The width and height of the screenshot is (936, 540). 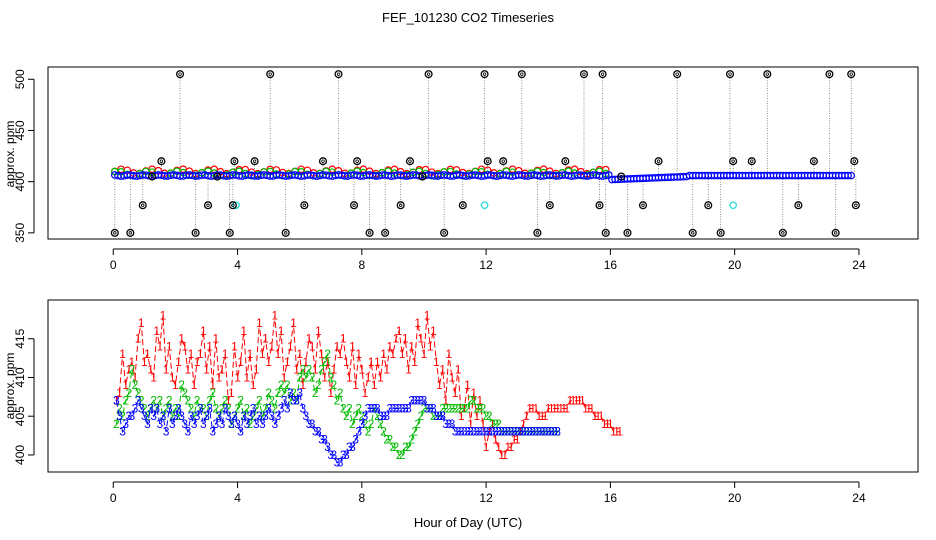 I want to click on special-point, so click(x=733, y=205).